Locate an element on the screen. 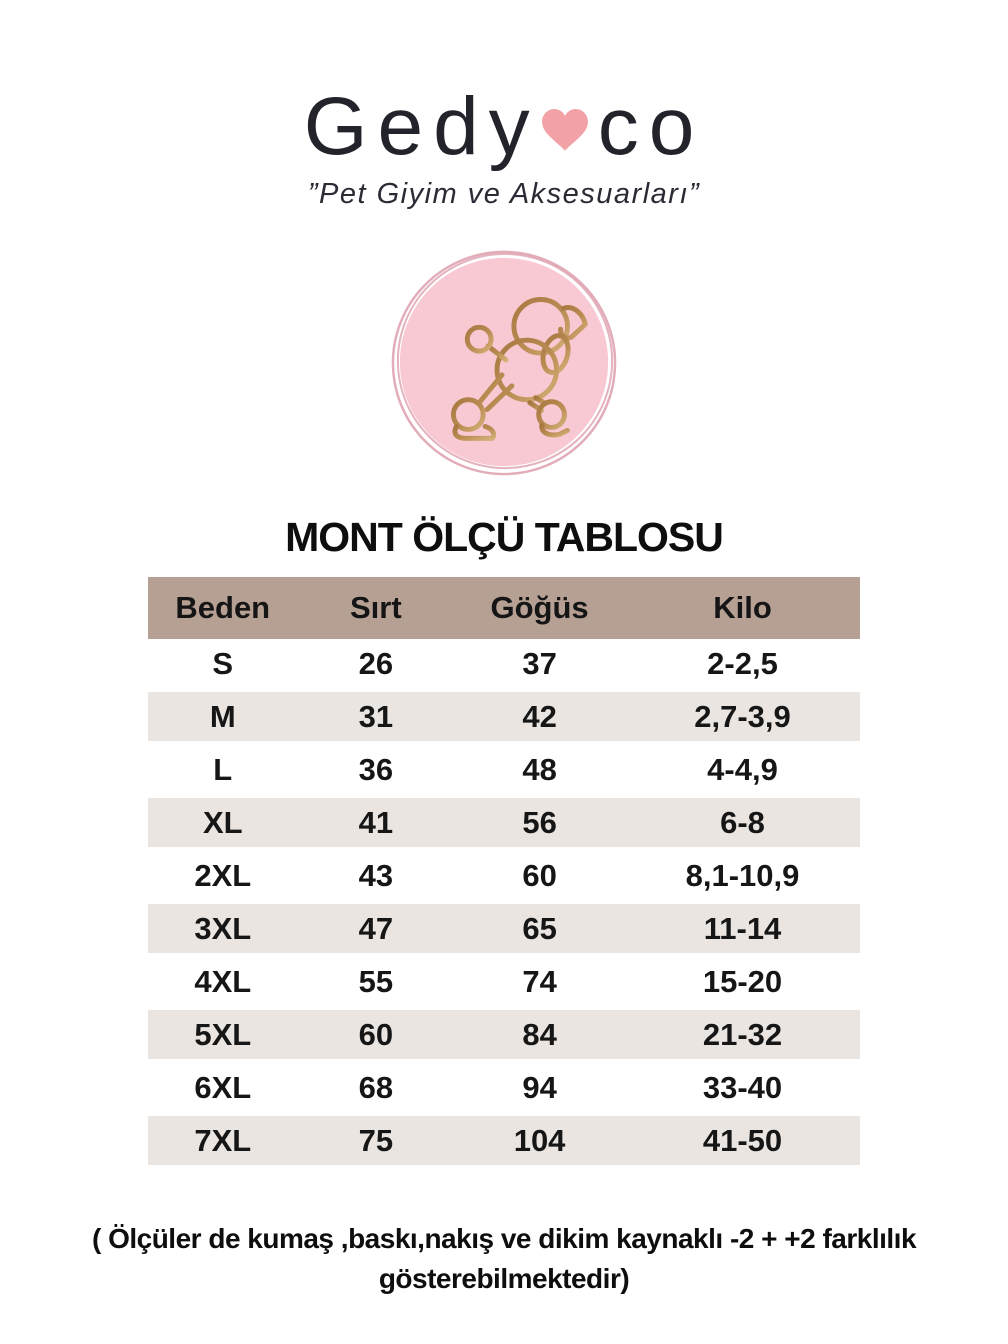  emblem-inner-ring is located at coordinates (505, 361).